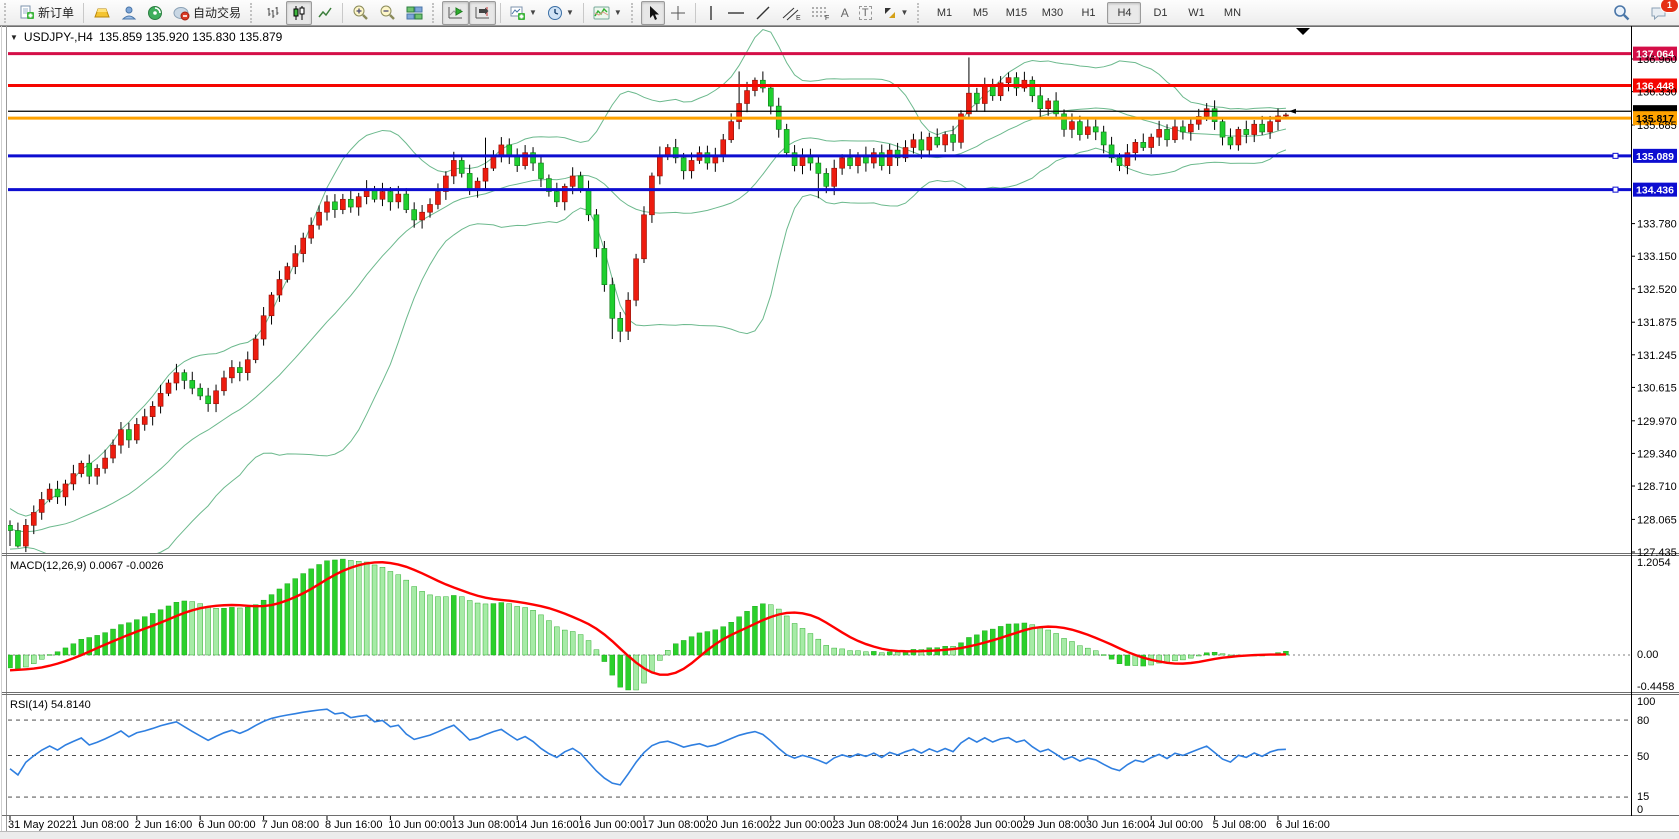 The image size is (1679, 839). What do you see at coordinates (647, 747) in the screenshot?
I see `rsi-line` at bounding box center [647, 747].